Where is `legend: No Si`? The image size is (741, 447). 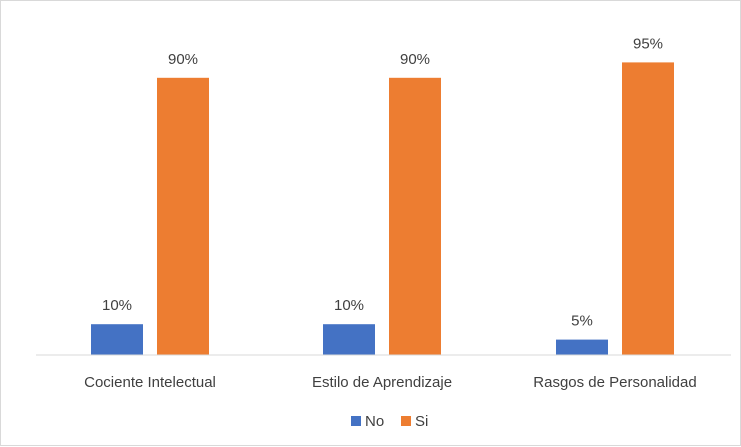
legend: No Si is located at coordinates (389, 421).